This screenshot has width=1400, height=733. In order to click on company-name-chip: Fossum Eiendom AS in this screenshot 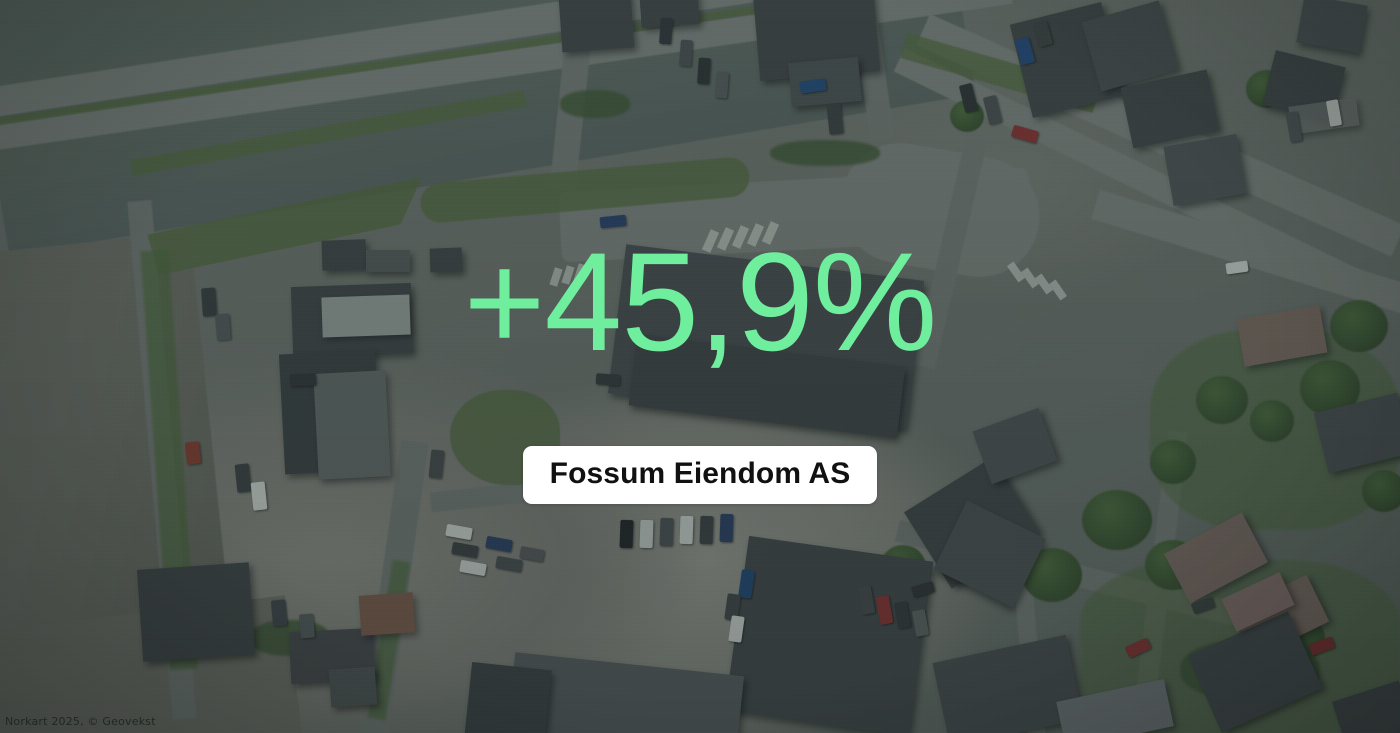, I will do `click(700, 475)`.